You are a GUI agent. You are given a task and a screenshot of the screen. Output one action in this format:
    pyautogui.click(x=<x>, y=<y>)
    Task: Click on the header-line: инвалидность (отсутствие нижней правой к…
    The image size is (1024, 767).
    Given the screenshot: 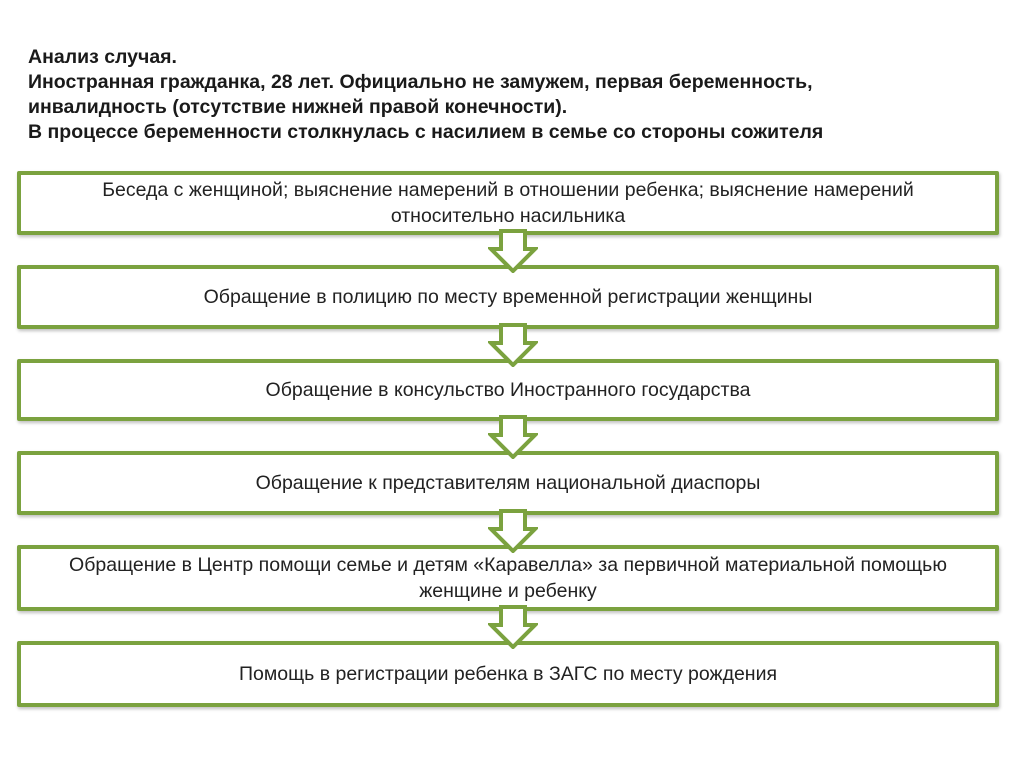 What is the action you would take?
    pyautogui.click(x=298, y=107)
    